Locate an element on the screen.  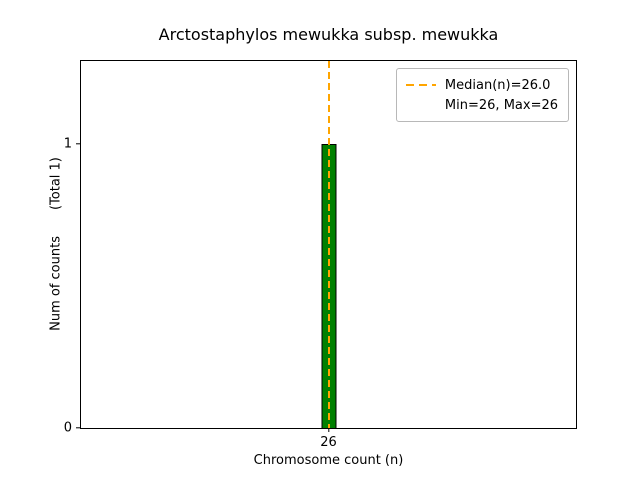
y-axis-label: Num of counts (Total 1) is located at coordinates (56, 244).